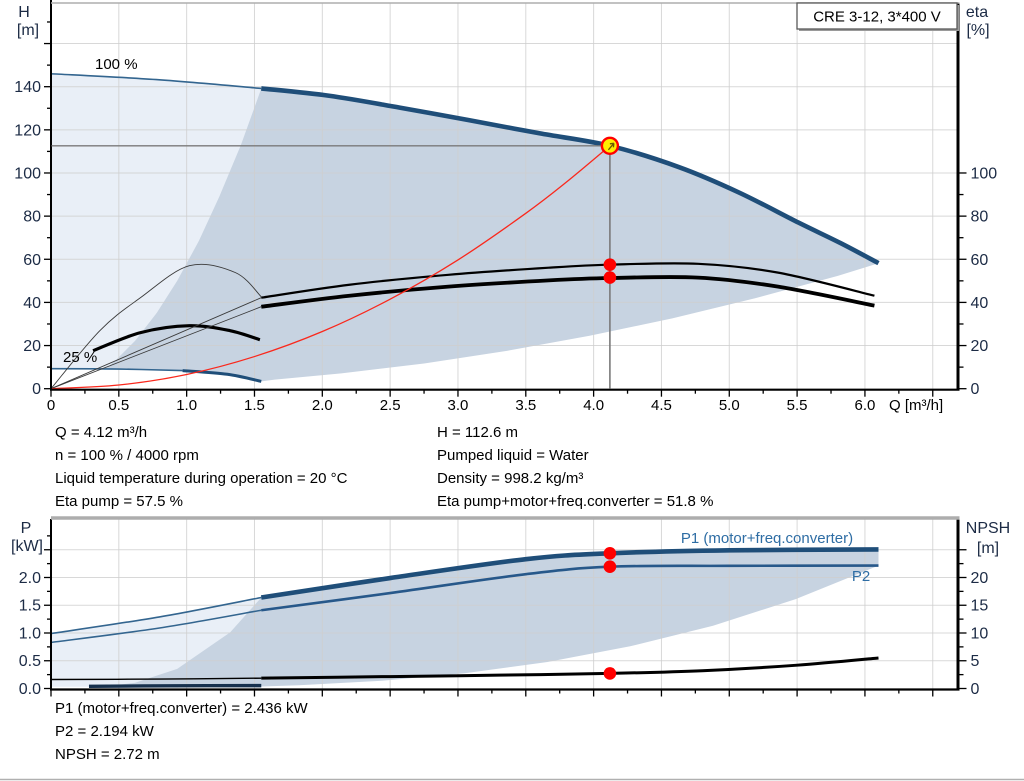  Describe the element at coordinates (27, 173) in the screenshot. I see `left-tick-label: 100` at that location.